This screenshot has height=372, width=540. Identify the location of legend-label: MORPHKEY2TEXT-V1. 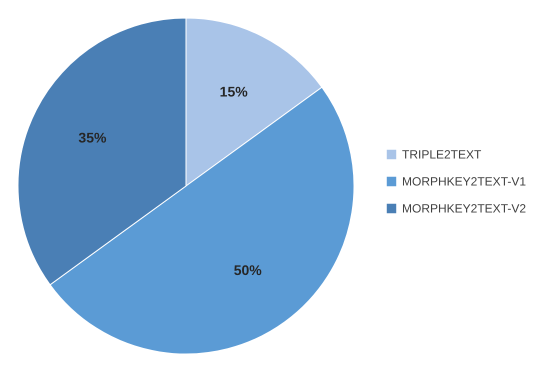
(464, 181).